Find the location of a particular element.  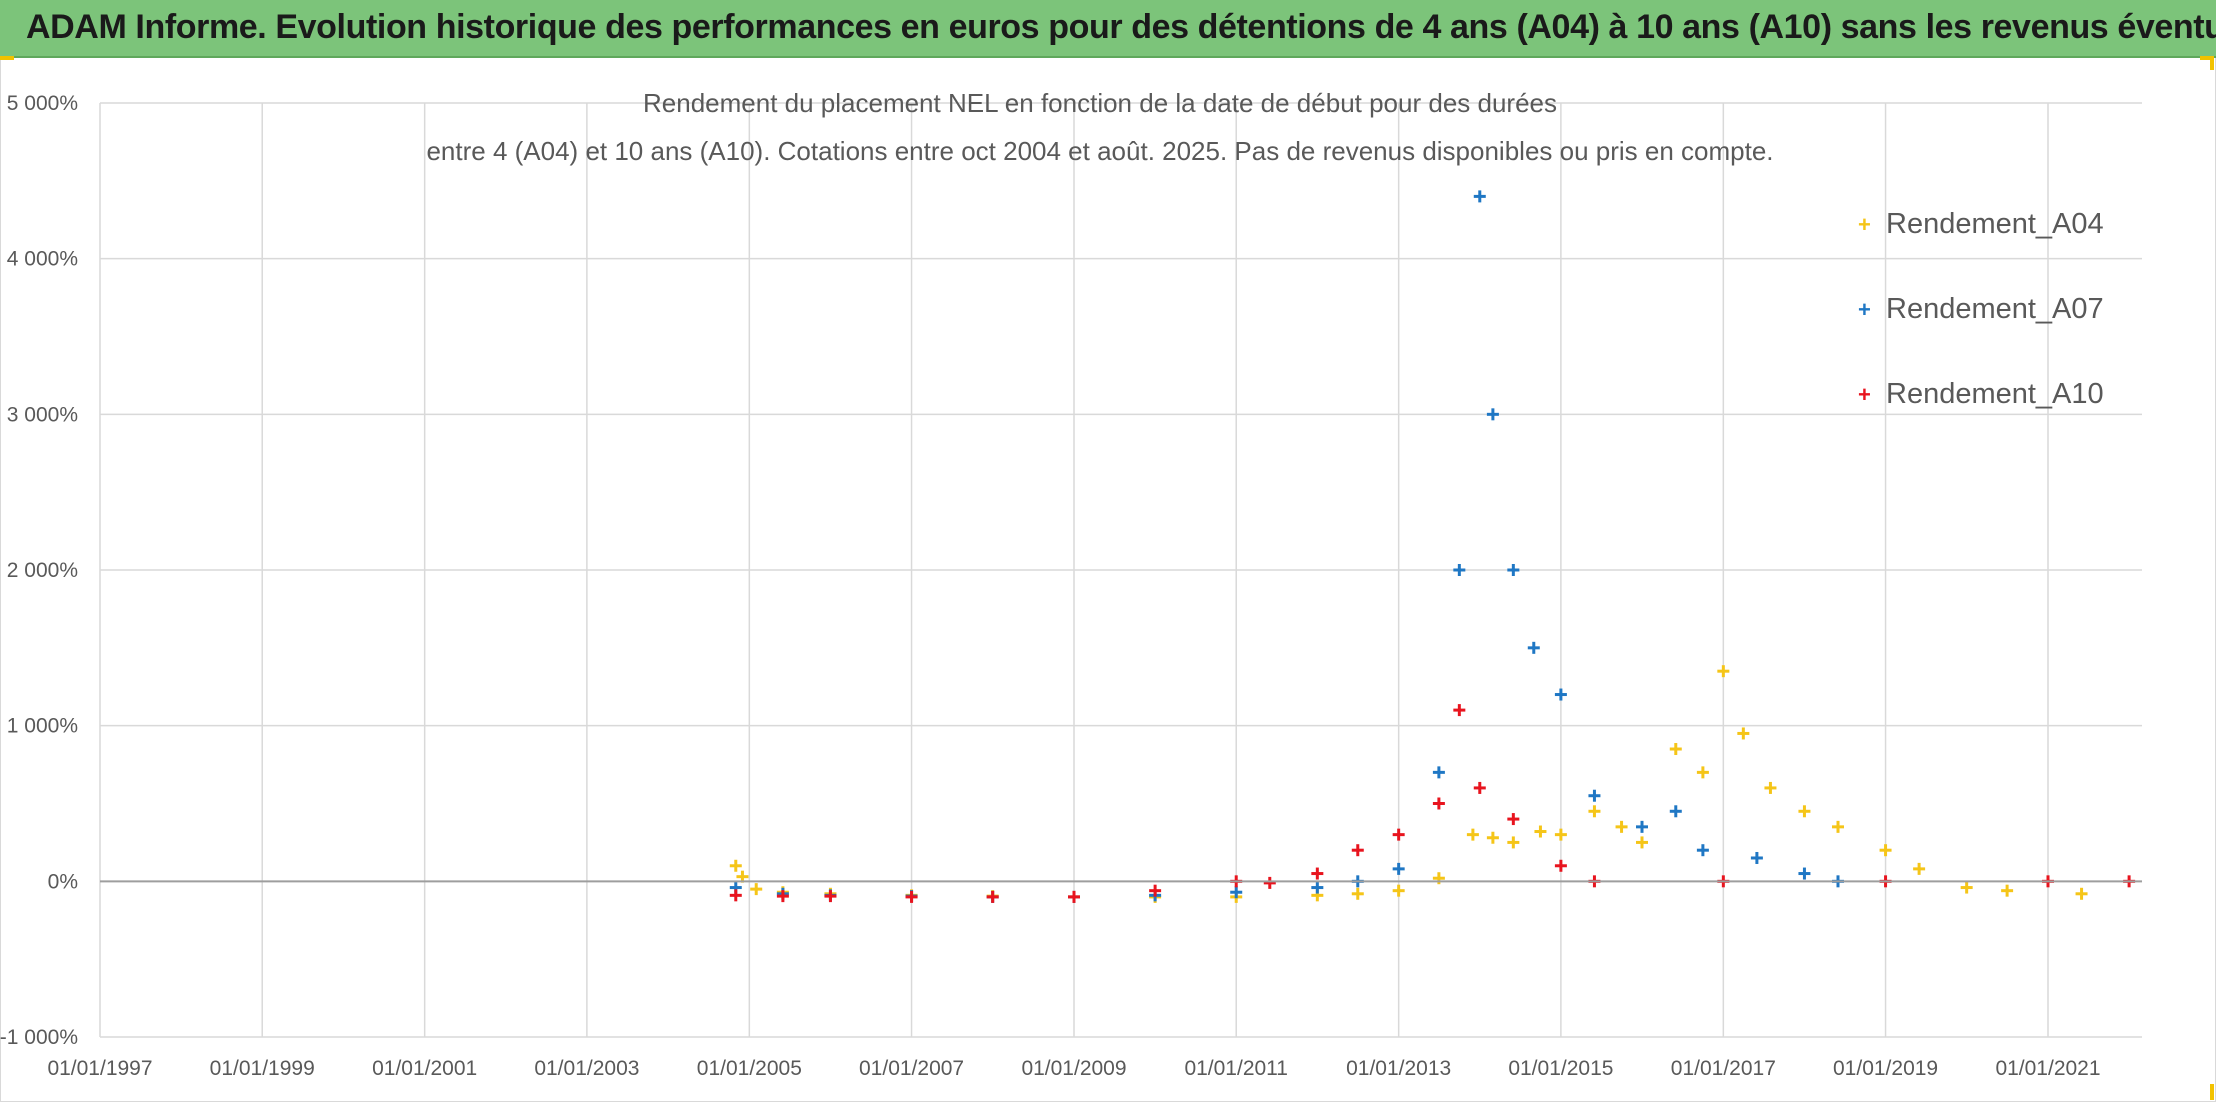

y-tick-label: 1 000% is located at coordinates (42, 726).